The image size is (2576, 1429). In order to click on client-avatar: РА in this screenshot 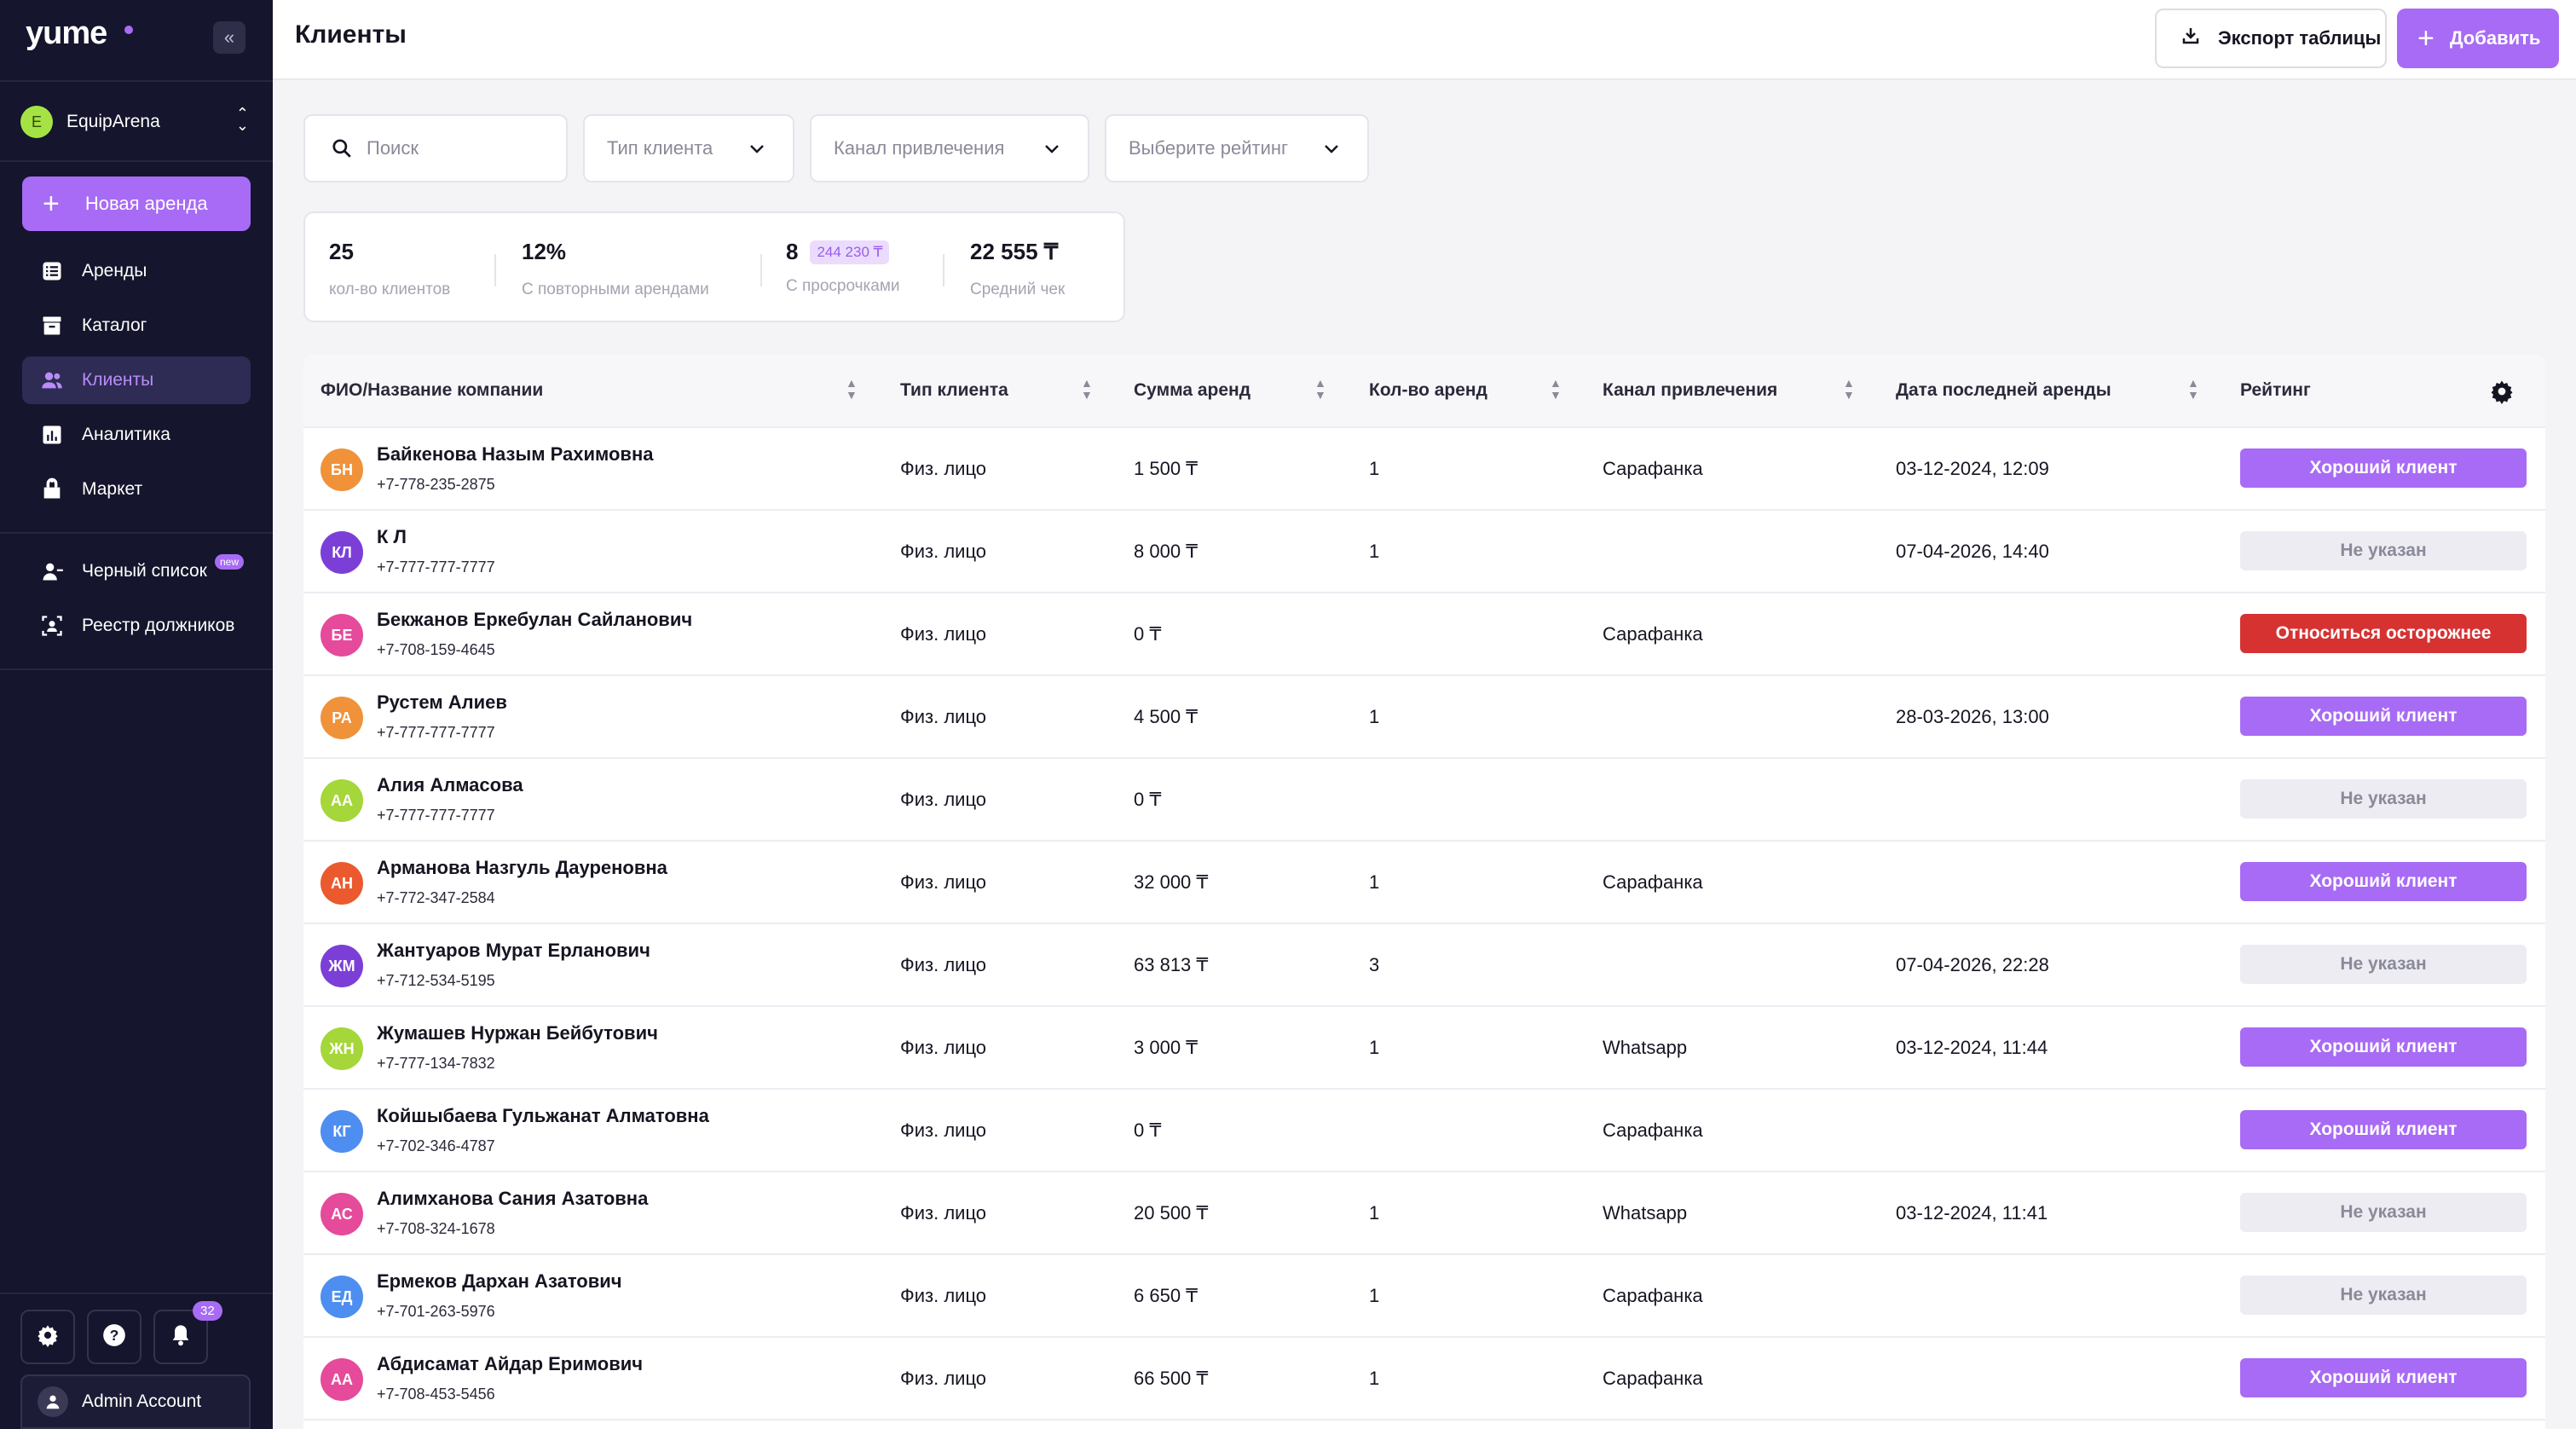, I will do `click(342, 718)`.